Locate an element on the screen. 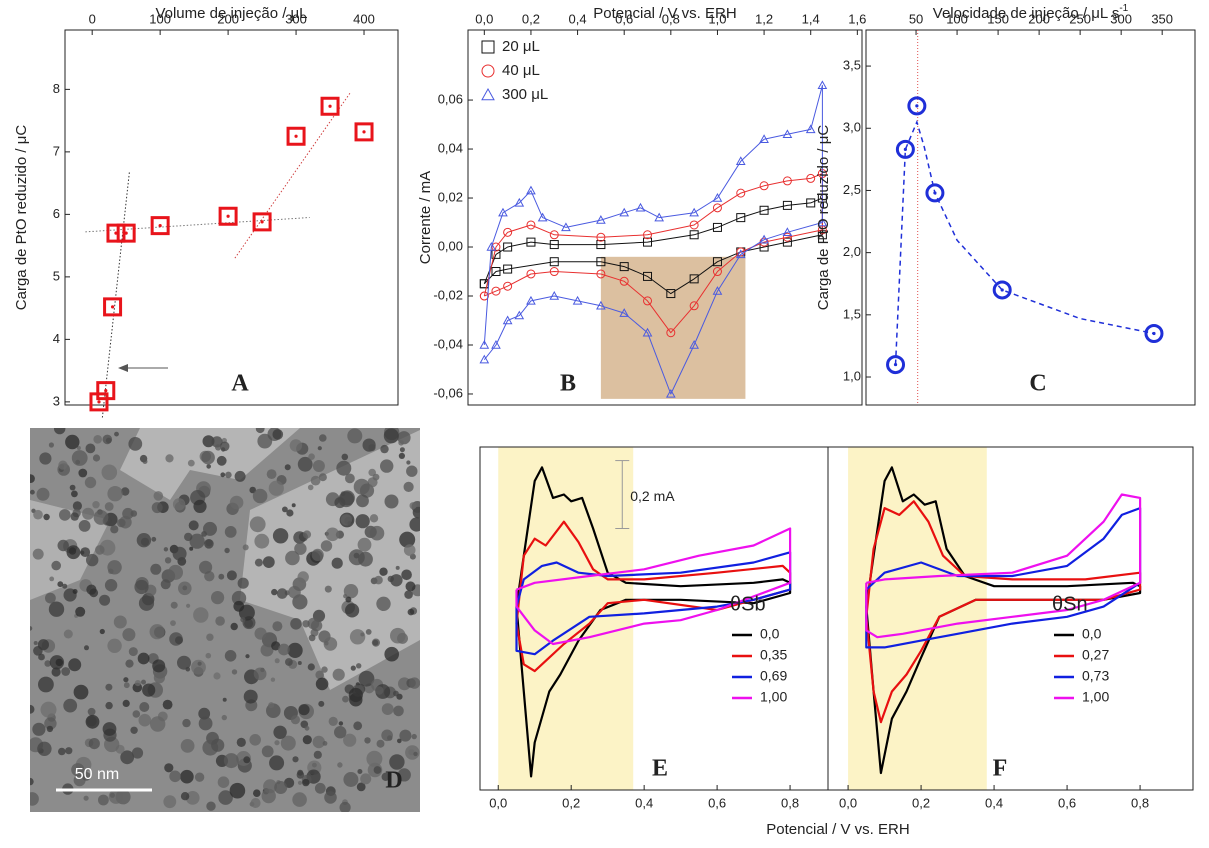 The height and width of the screenshot is (848, 1209). y-tick-label: 0,06 is located at coordinates (450, 98).